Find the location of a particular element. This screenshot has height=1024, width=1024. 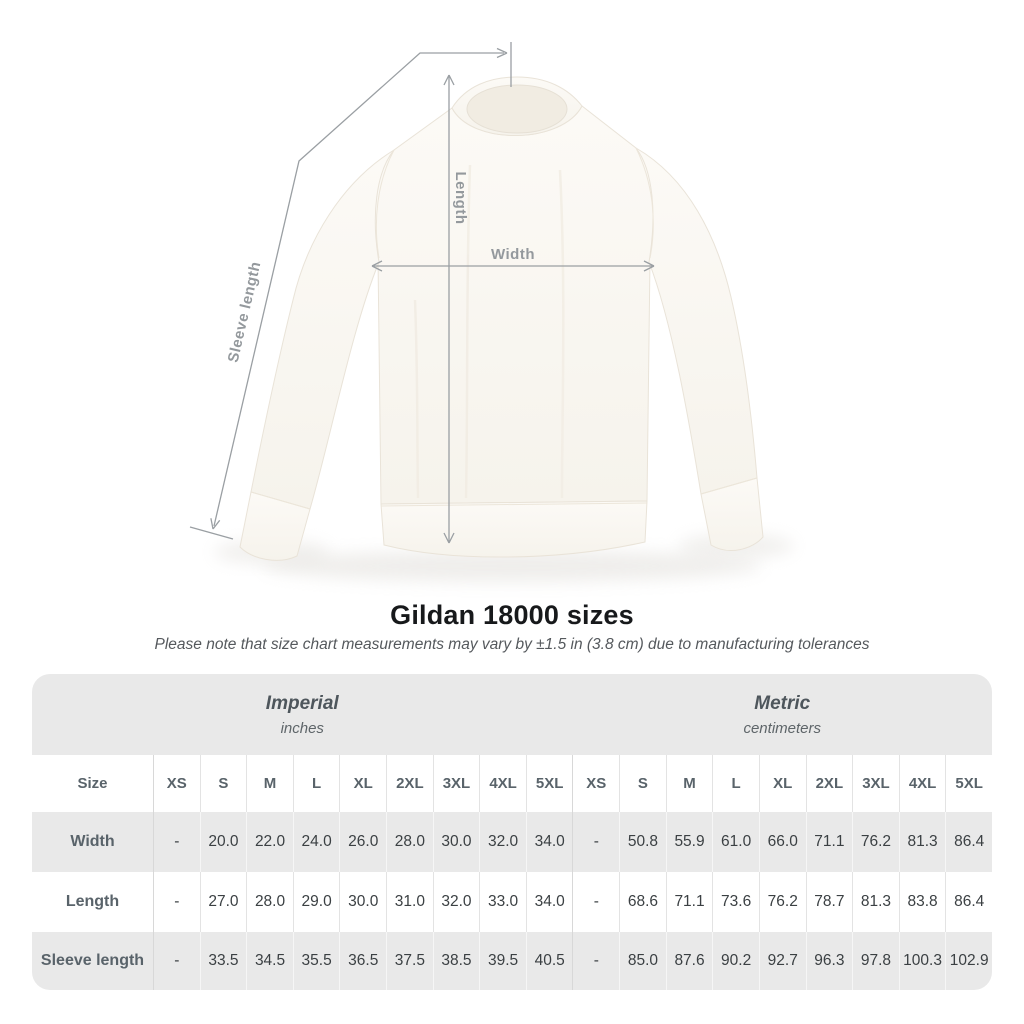

value-cell: 34.5 is located at coordinates (269, 961).